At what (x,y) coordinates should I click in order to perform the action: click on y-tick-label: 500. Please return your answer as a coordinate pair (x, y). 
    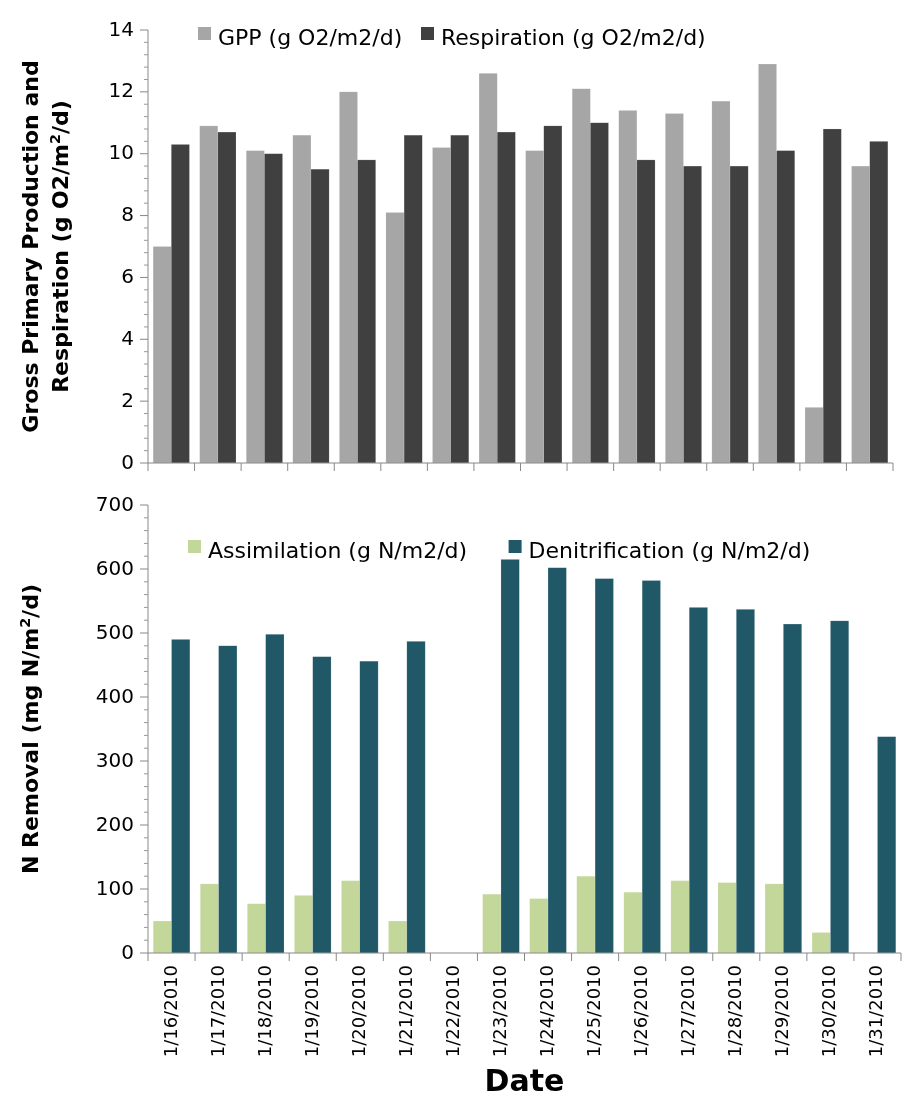
    Looking at the image, I should click on (114, 631).